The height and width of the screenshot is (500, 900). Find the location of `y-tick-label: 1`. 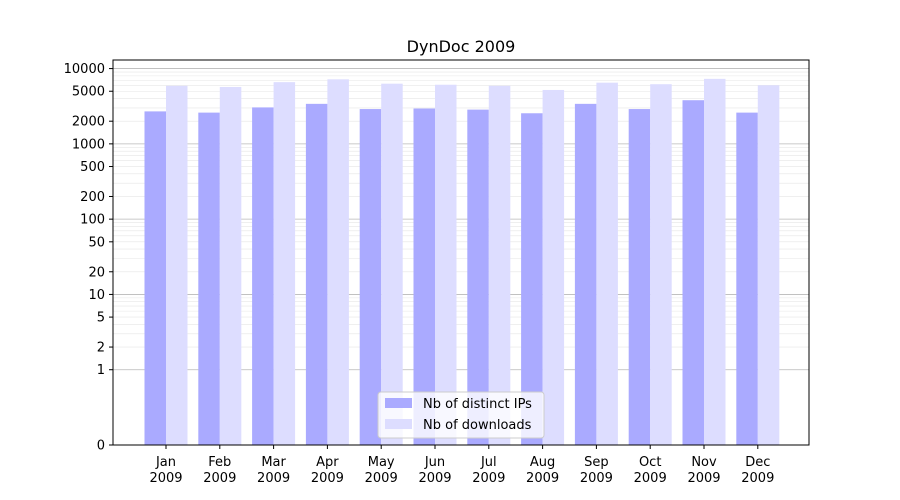

y-tick-label: 1 is located at coordinates (101, 370).